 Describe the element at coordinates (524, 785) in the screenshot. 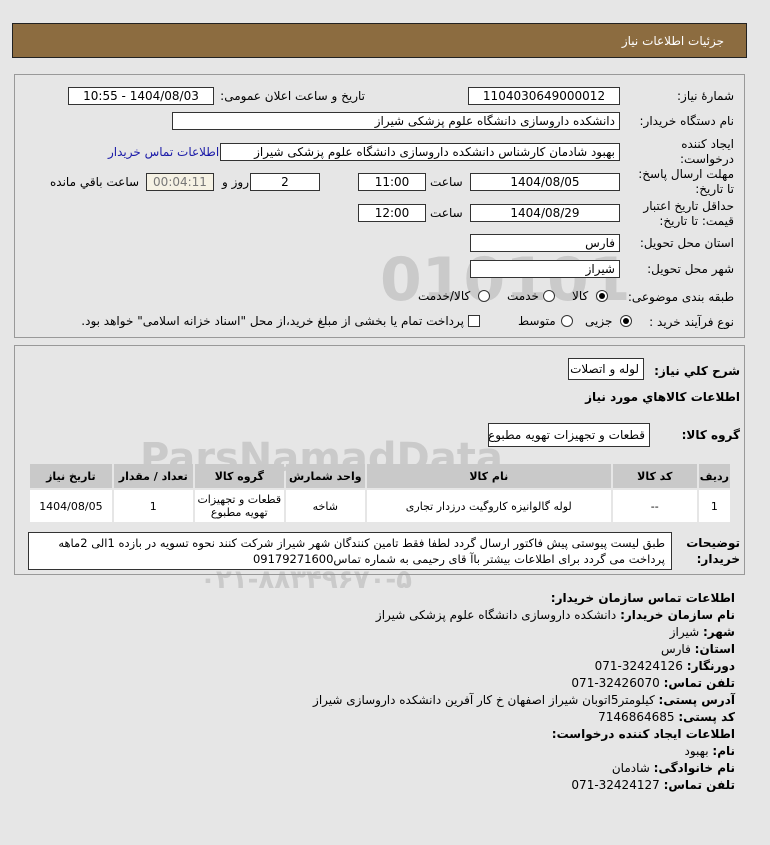

I see `creator-phone: تلفن تماس: 071-32424127` at that location.